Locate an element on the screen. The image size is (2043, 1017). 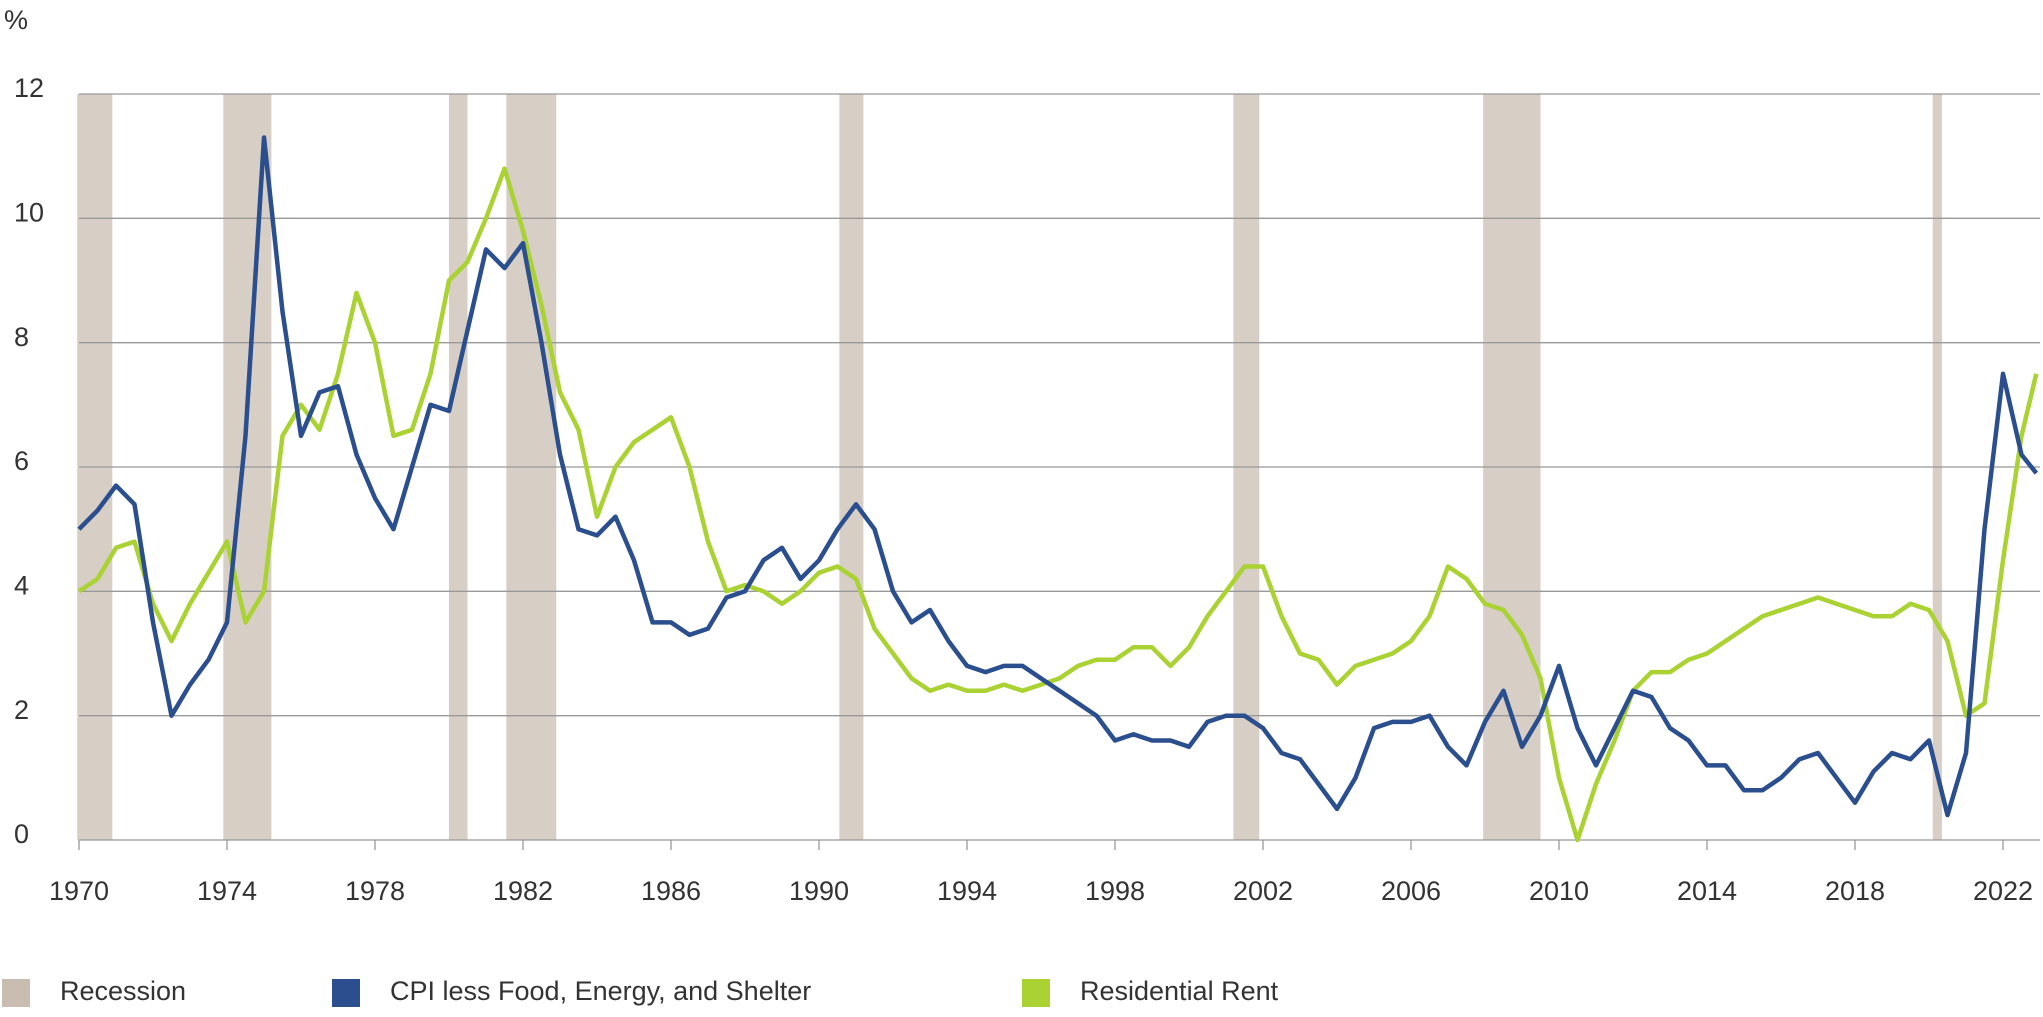
x-tick-label: 1994 is located at coordinates (967, 891).